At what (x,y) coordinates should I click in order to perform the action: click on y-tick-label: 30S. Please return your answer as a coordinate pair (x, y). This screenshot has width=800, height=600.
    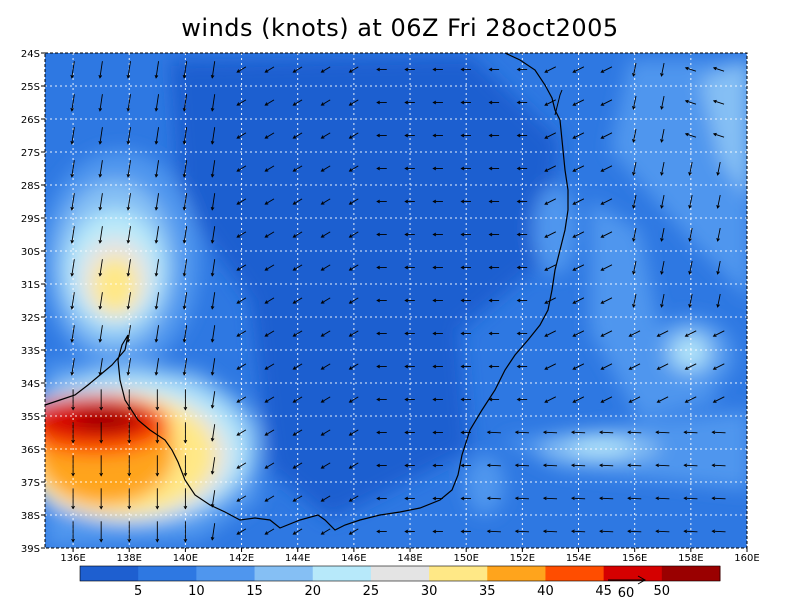
    Looking at the image, I should click on (30, 252).